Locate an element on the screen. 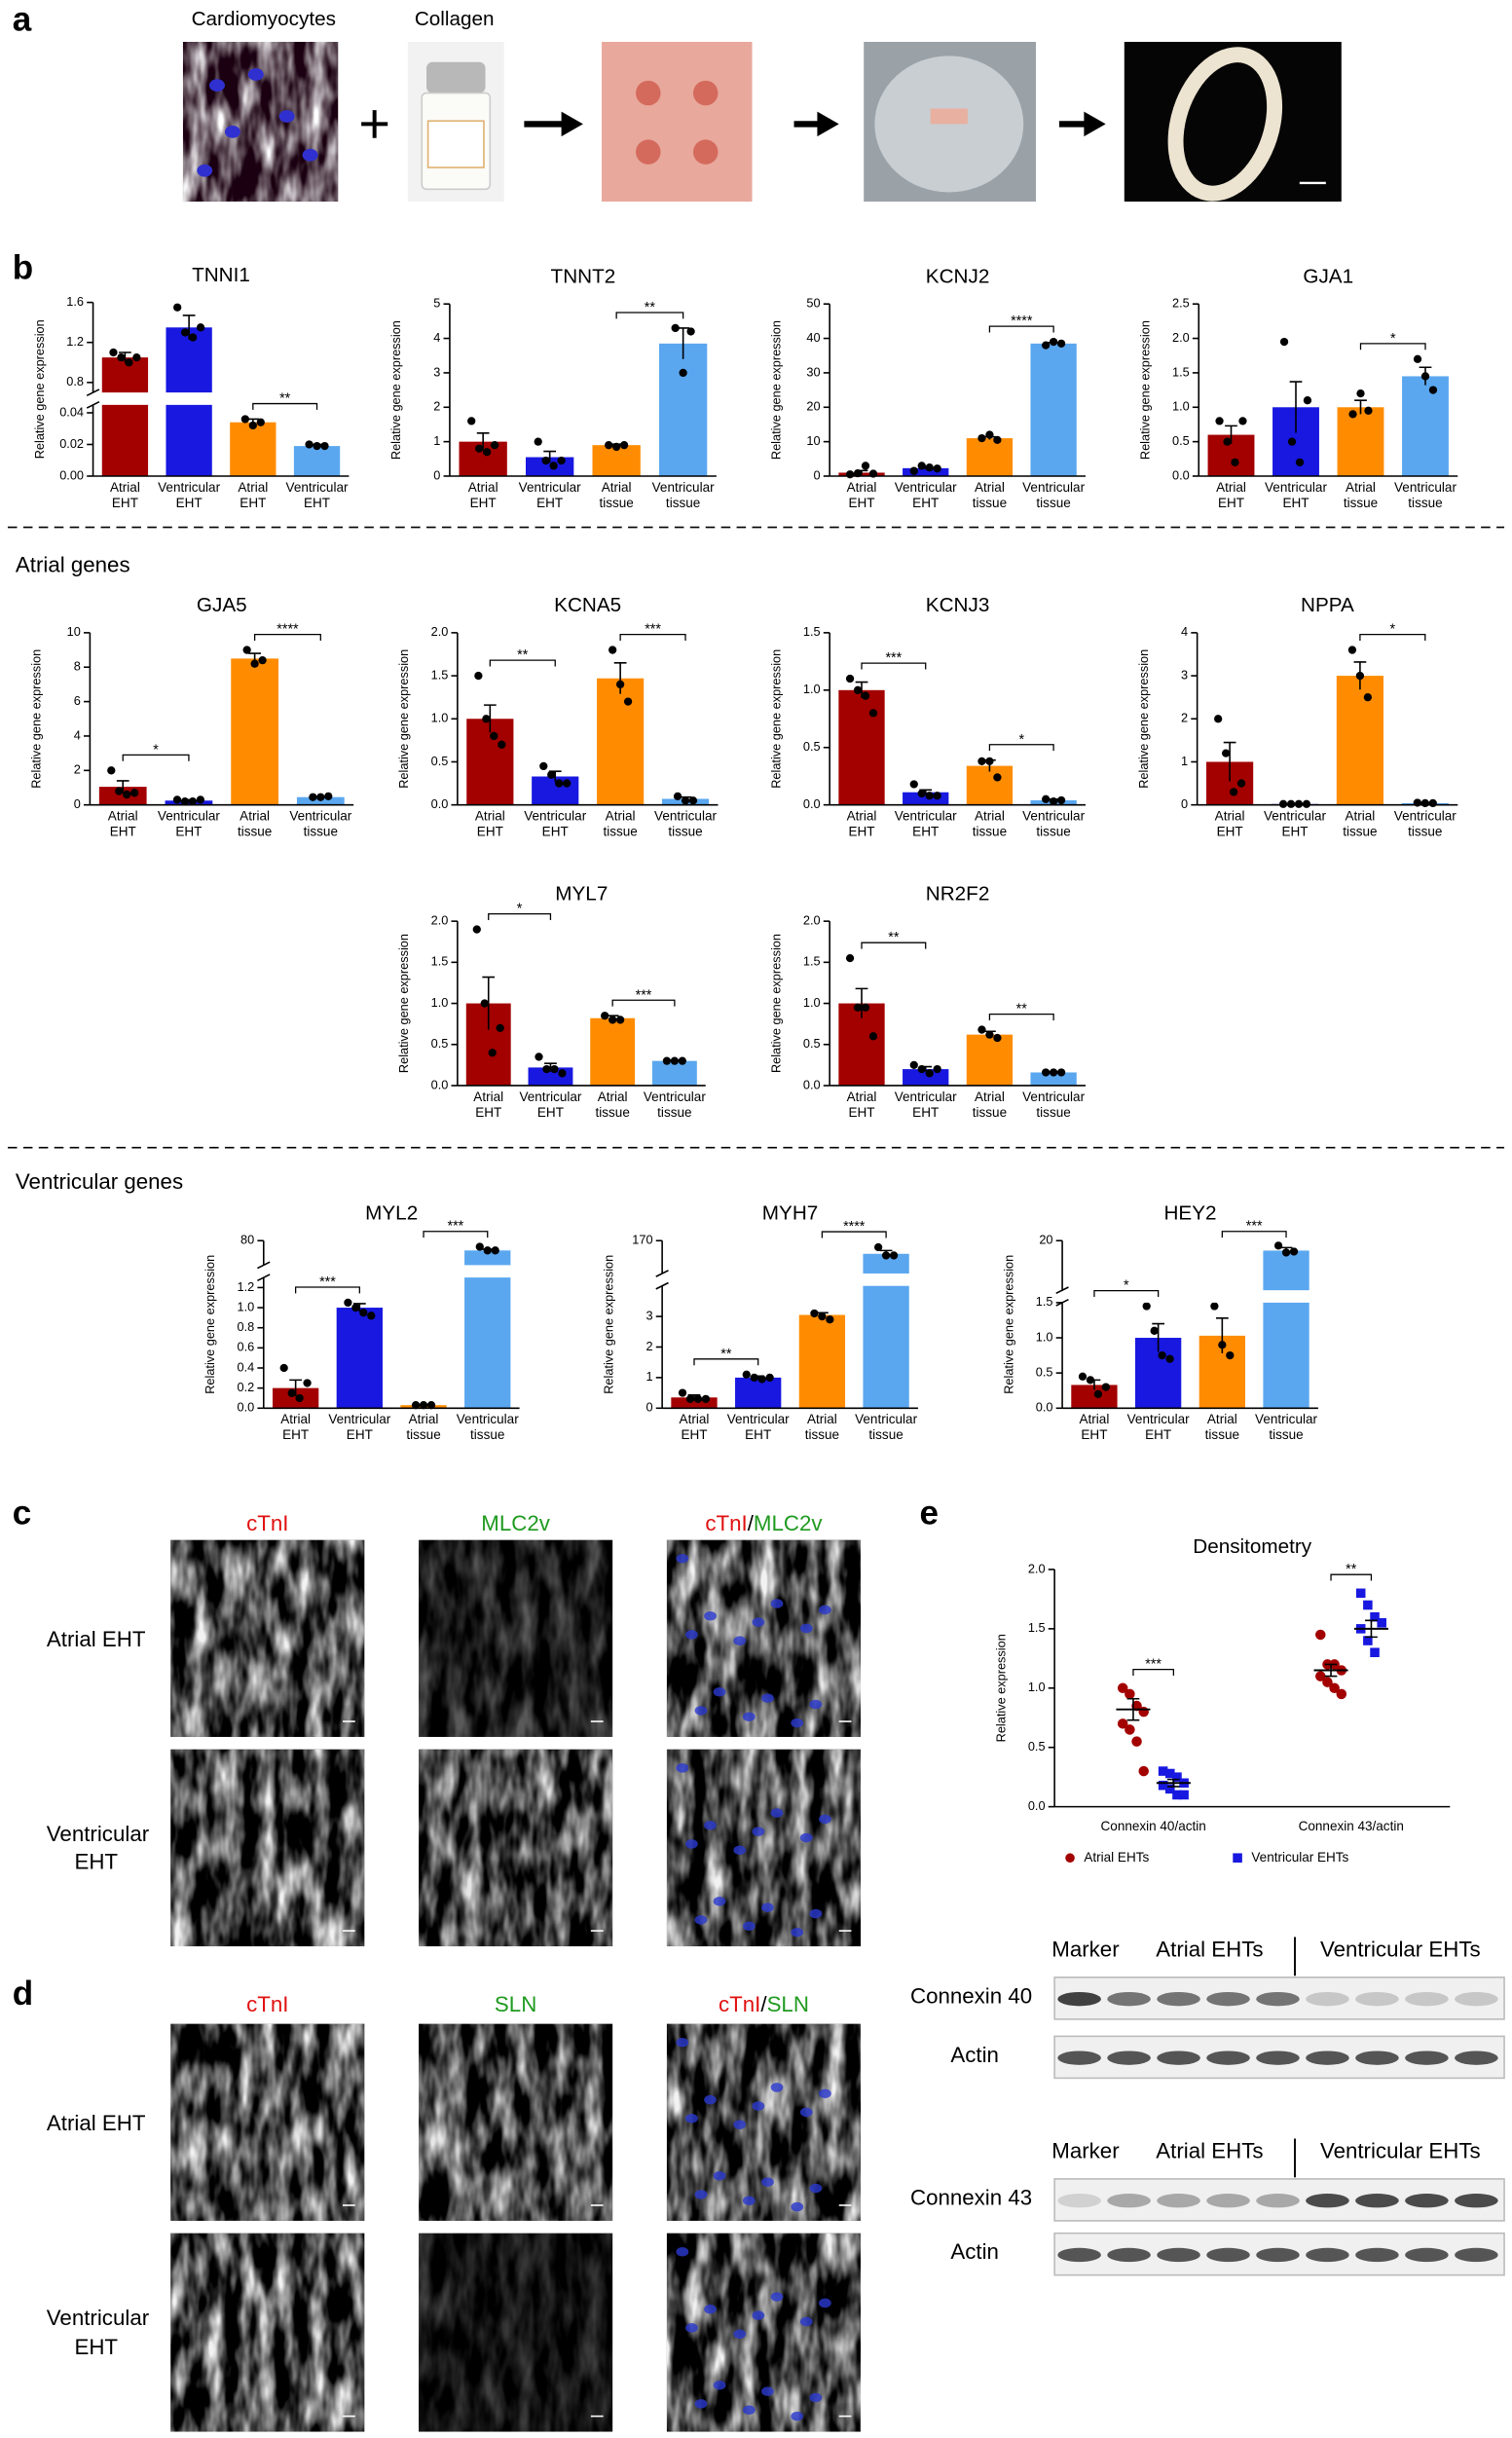 Image resolution: width=1512 pixels, height=2438 pixels. legend-marker is located at coordinates (1070, 1858).